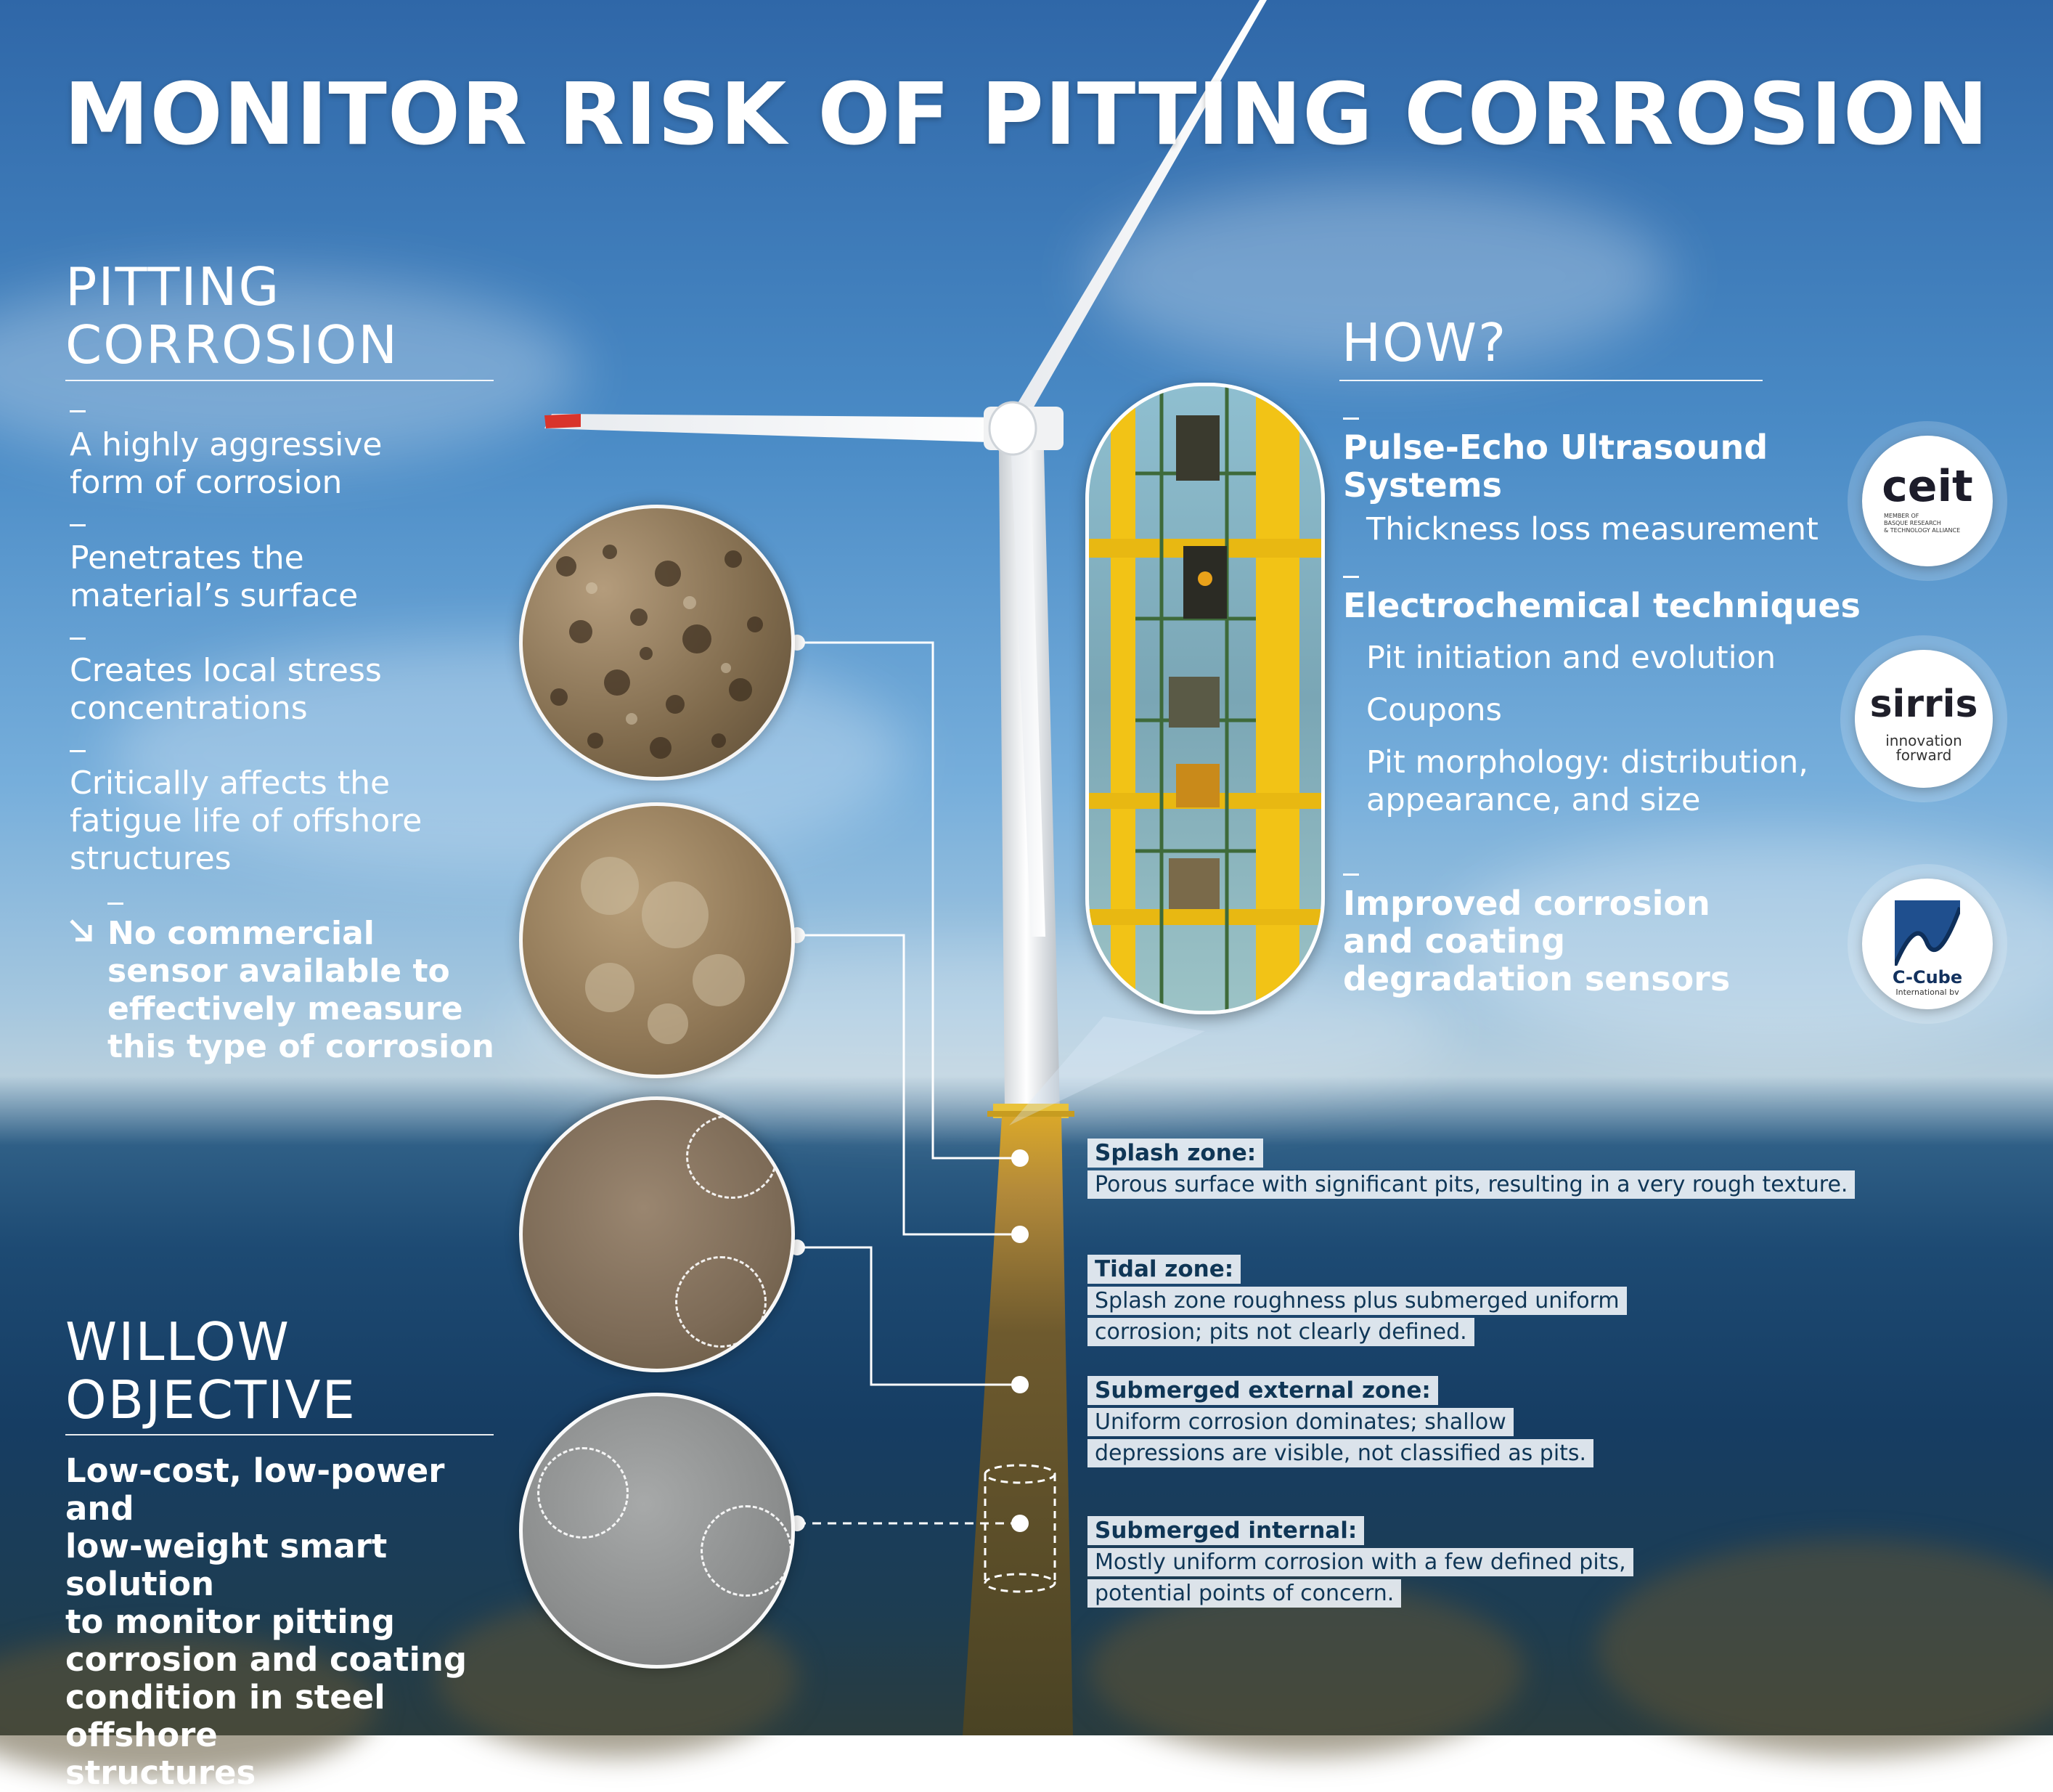 This screenshot has width=2053, height=1792. Describe the element at coordinates (232, 315) in the screenshot. I see `pitting-heading: PITTING CORROSION` at that location.